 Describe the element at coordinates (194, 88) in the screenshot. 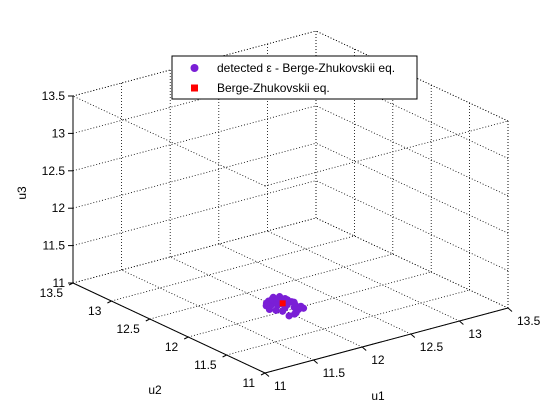

I see `legend-marker-square` at that location.